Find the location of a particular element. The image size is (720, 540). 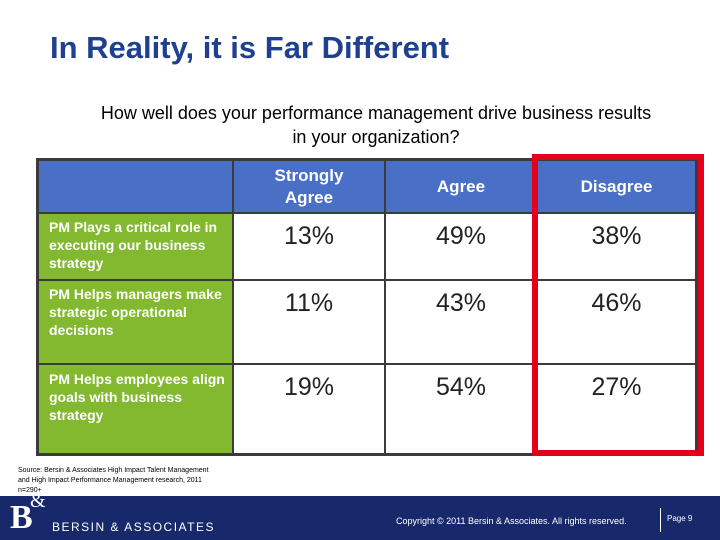

value-agree: 54% is located at coordinates (461, 409).